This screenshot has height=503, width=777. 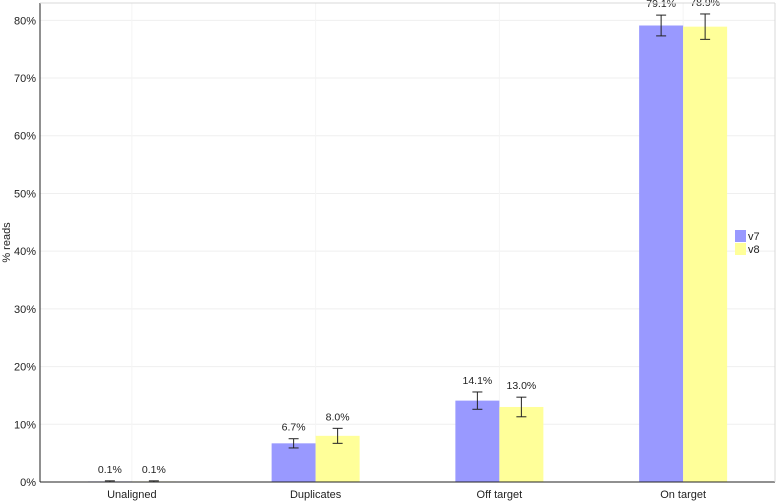 I want to click on data-label: 8.0%, so click(x=338, y=417).